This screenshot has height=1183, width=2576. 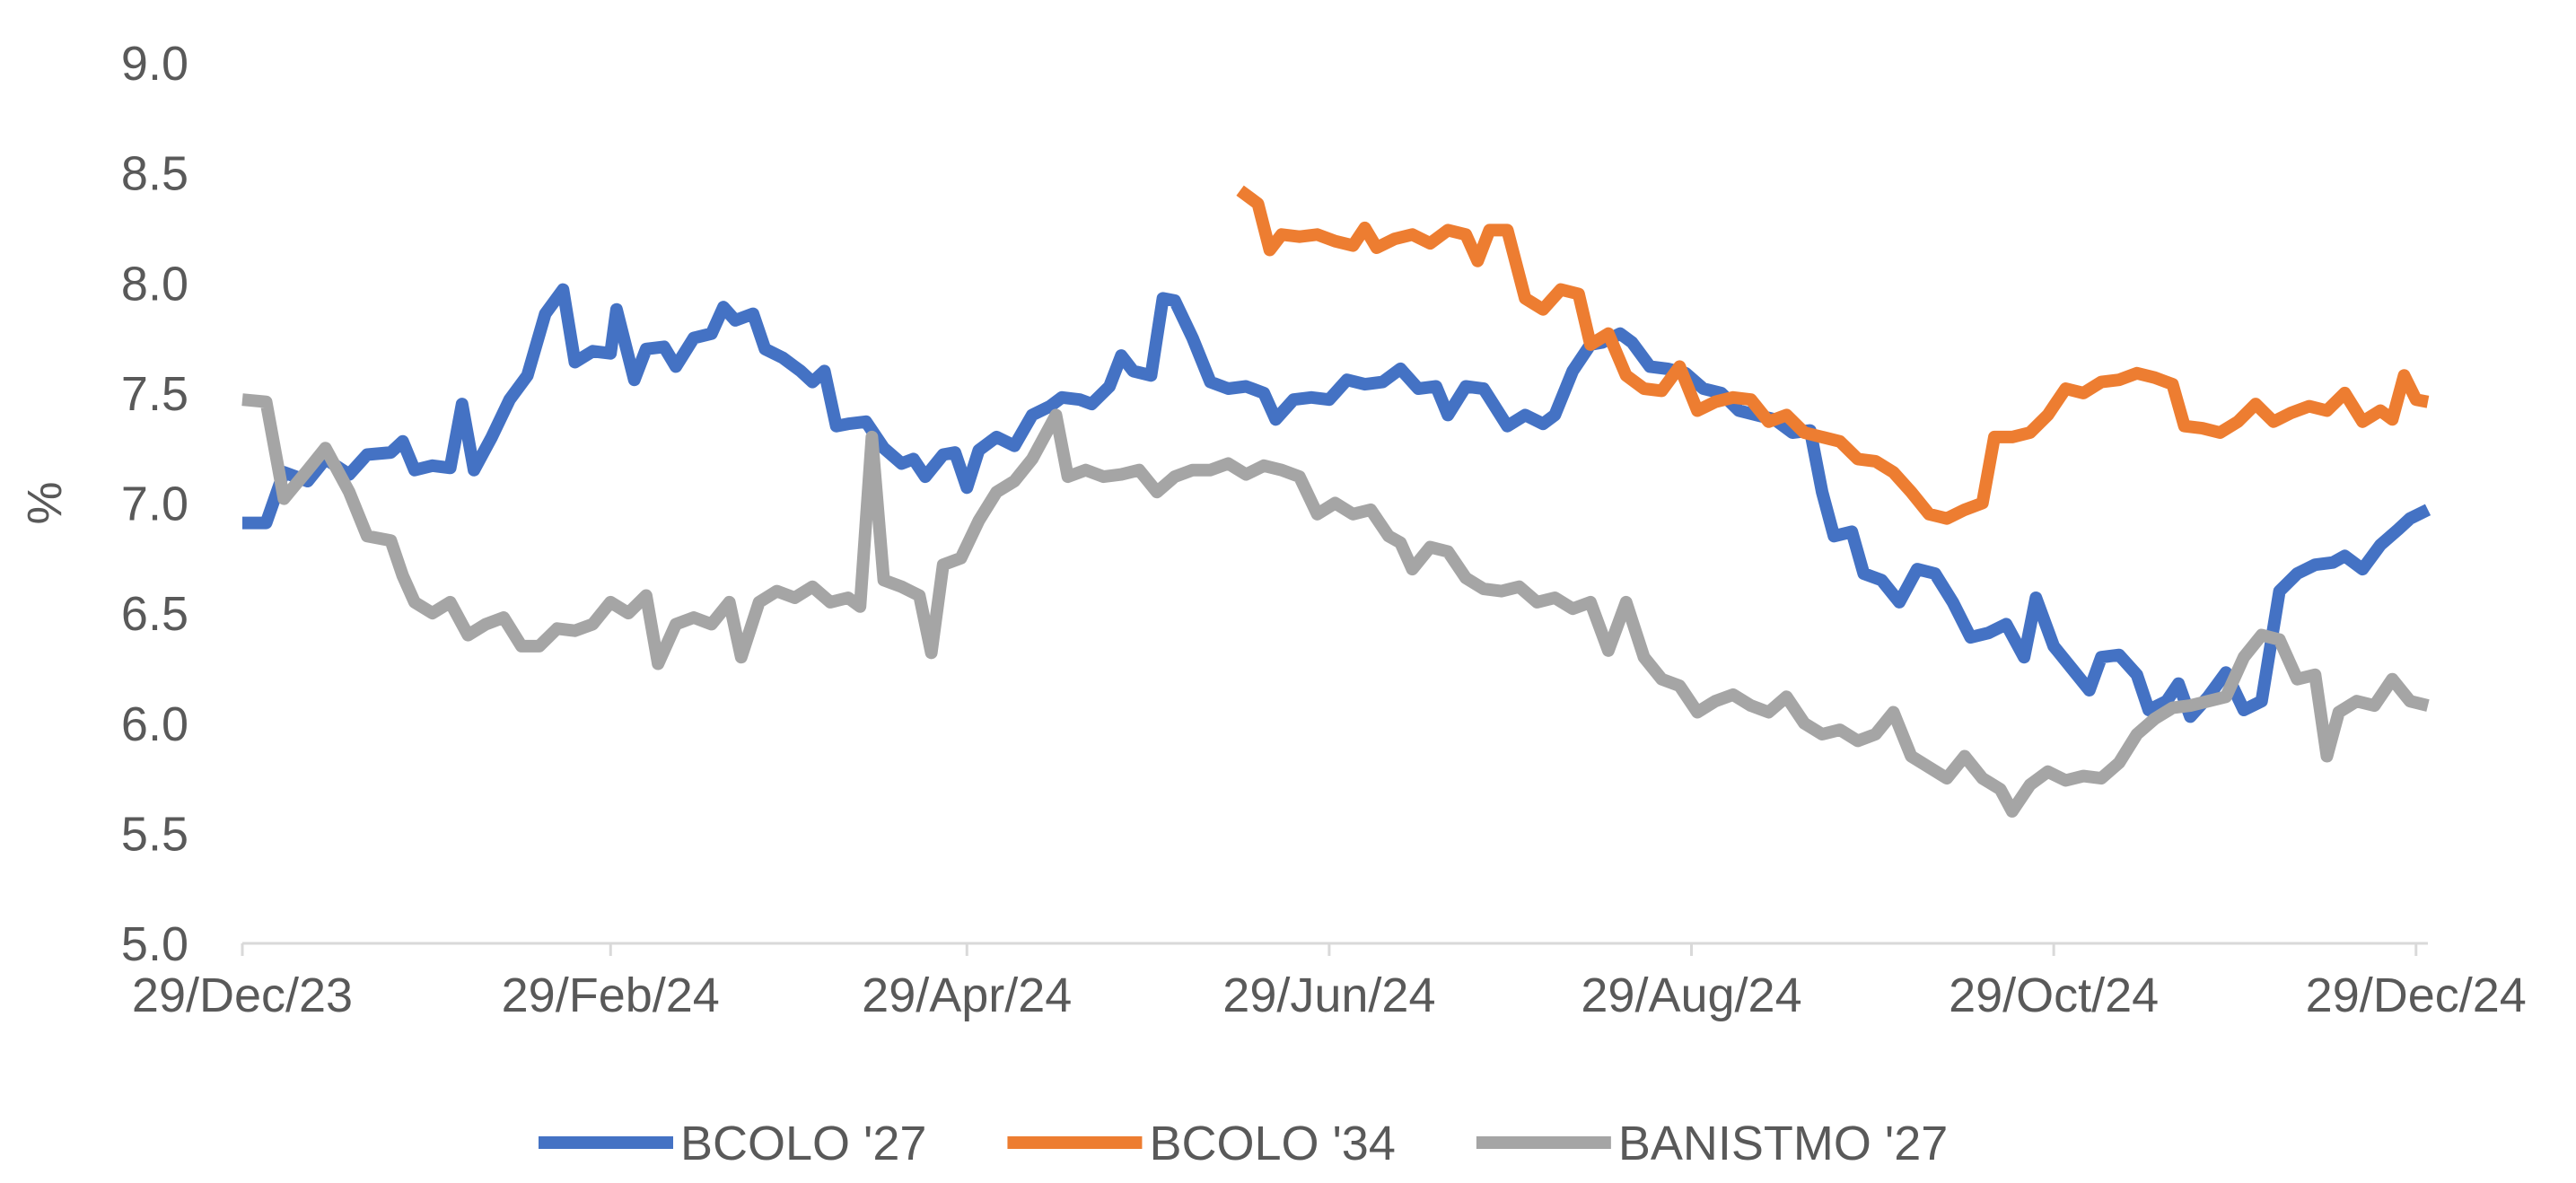 I want to click on legend: BCOLO '27 BCOLO '34 BANISTMO '27, so click(x=1243, y=1144).